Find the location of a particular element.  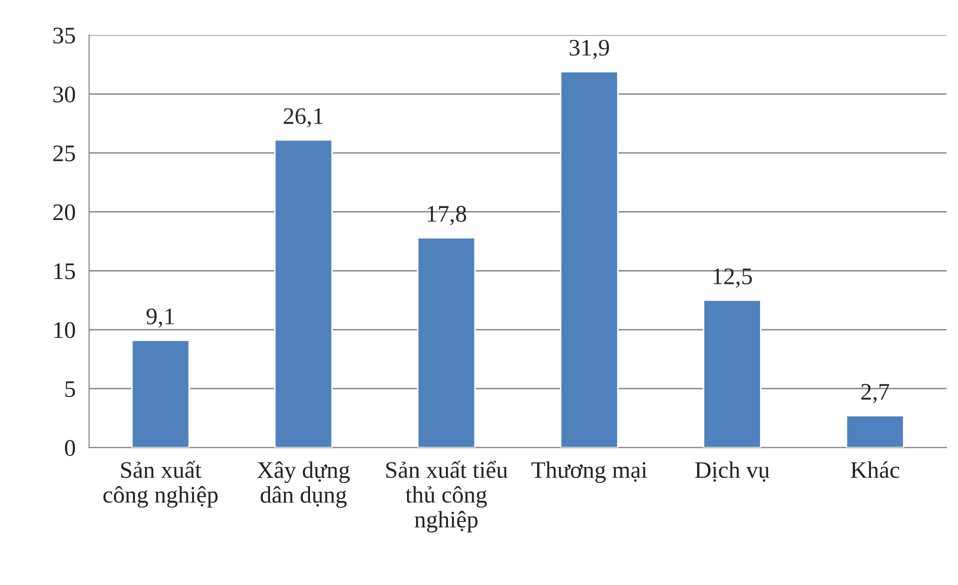

x-tick-label: Sản xuất tiểu thủ công nghiệp is located at coordinates (447, 496).